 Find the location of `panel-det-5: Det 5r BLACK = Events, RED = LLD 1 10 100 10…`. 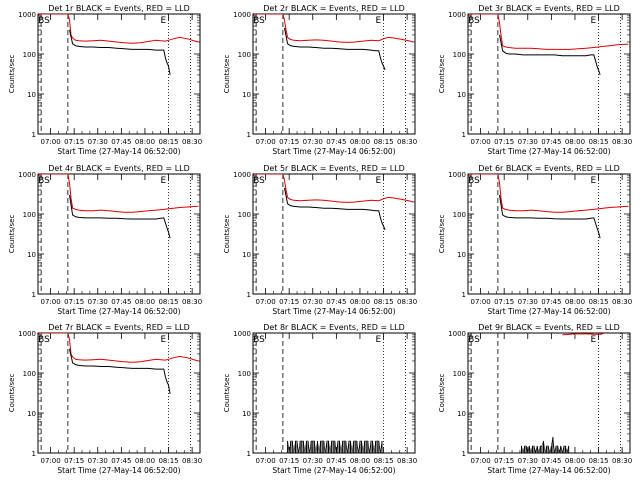

panel-det-5: Det 5r BLACK = Events, RED = LLD 1 10 100 10… is located at coordinates (320, 240).